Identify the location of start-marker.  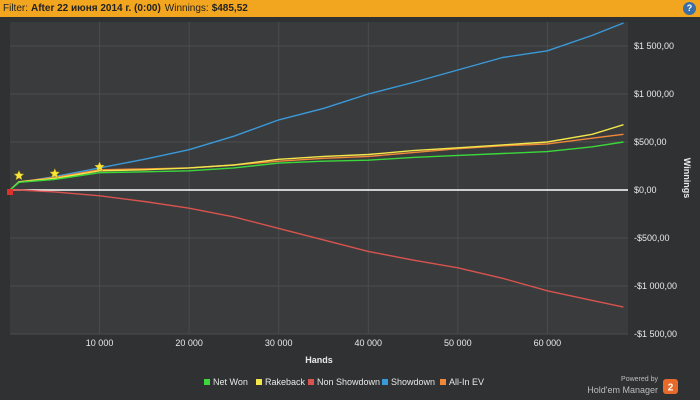
(10, 192).